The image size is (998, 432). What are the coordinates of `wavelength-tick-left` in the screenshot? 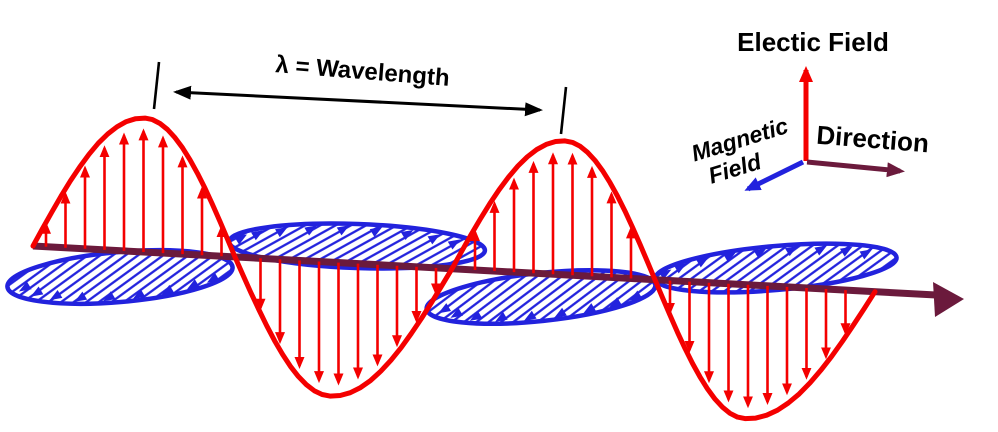 It's located at (156, 85).